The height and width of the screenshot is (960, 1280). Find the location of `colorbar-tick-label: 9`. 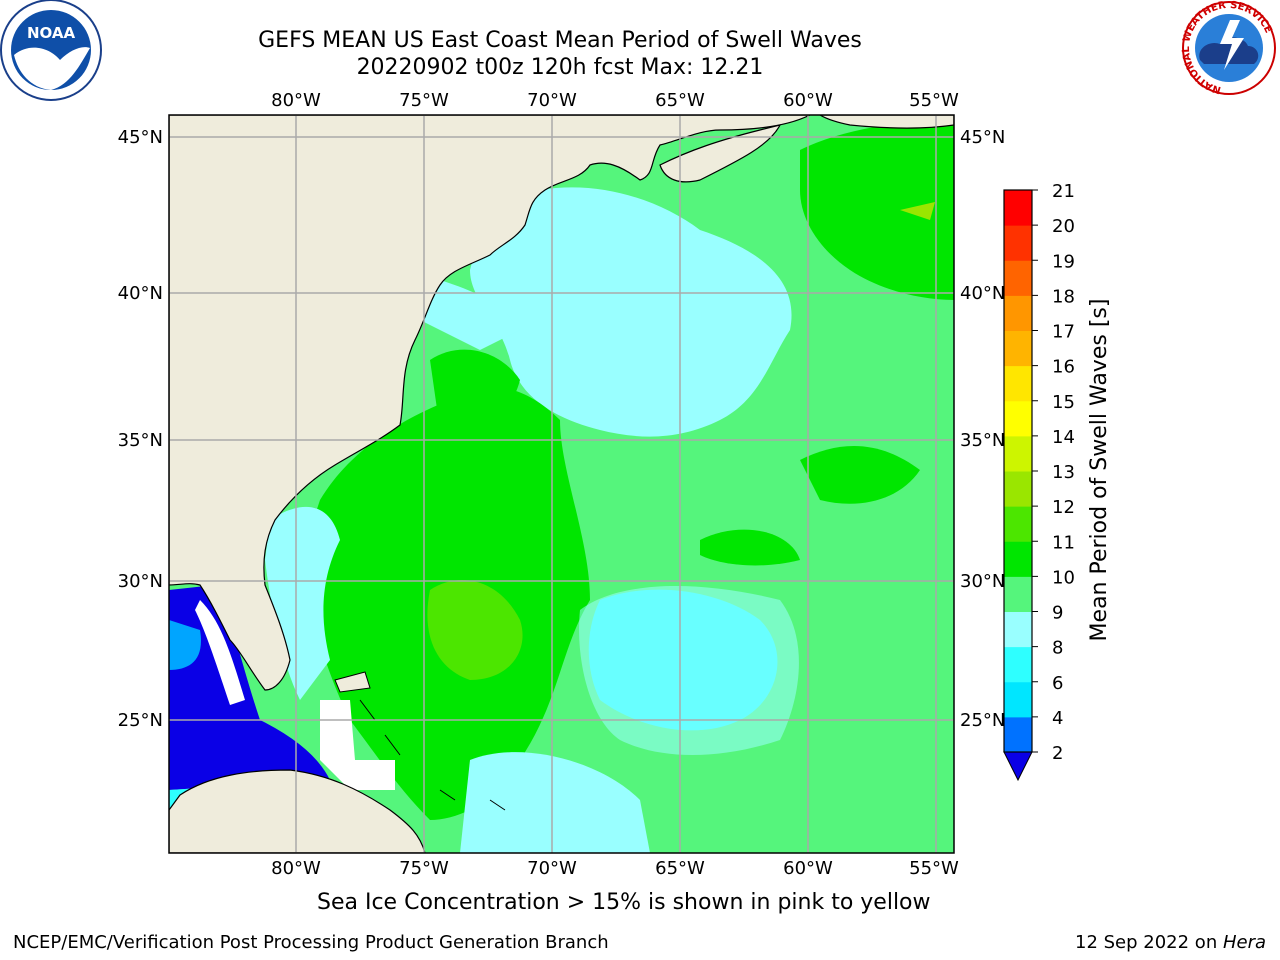

colorbar-tick-label: 9 is located at coordinates (1057, 613).